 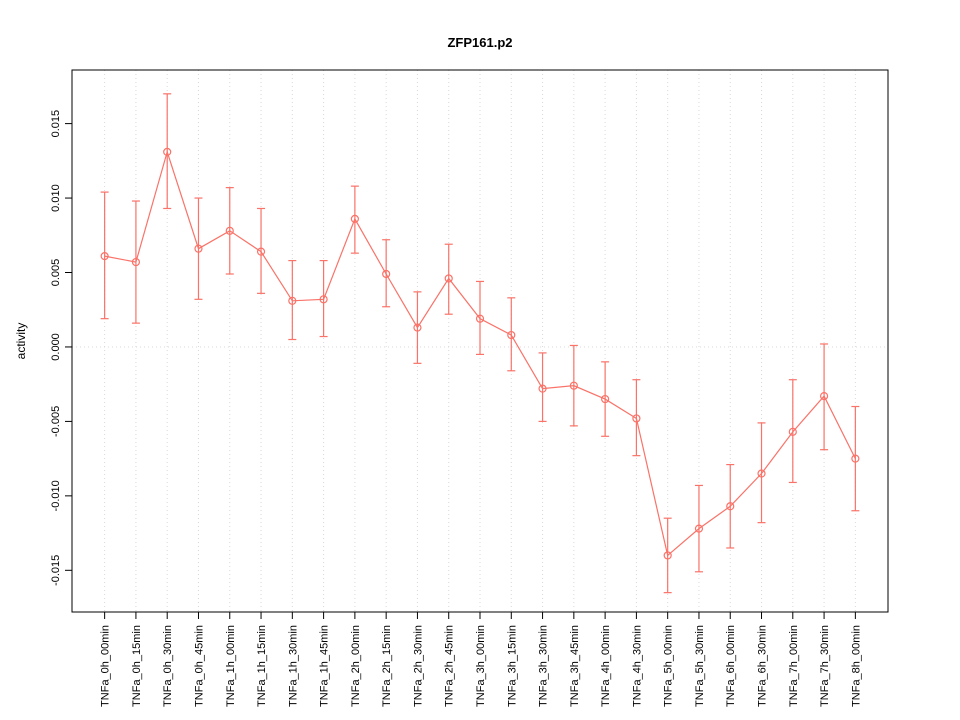 What do you see at coordinates (56, 347) in the screenshot?
I see `y-tick-label: 0.000` at bounding box center [56, 347].